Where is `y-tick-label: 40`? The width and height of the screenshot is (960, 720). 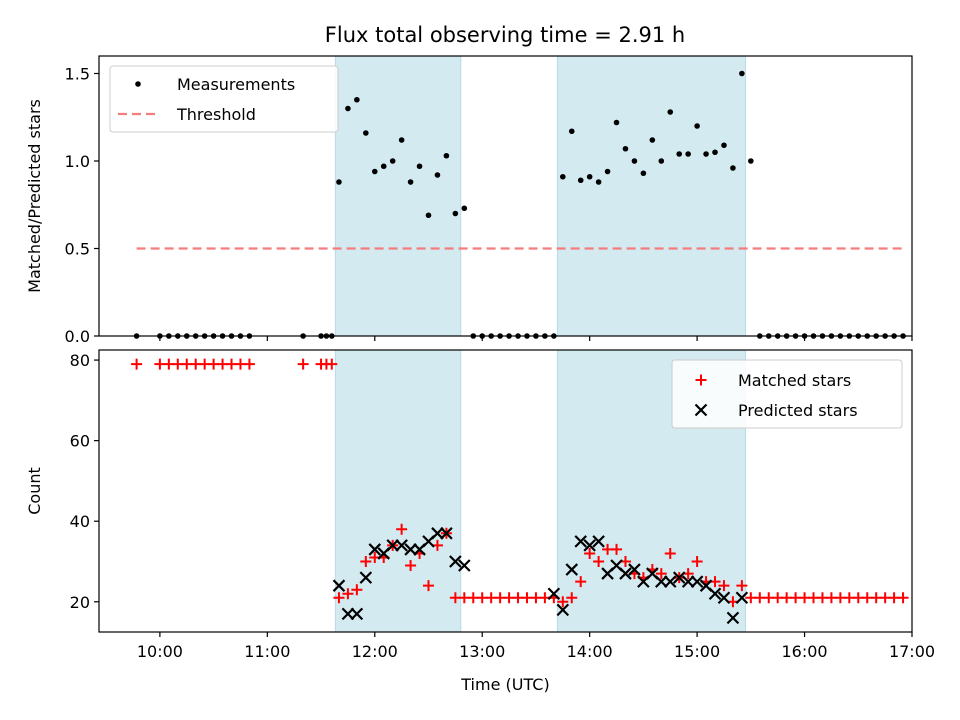
y-tick-label: 40 is located at coordinates (80, 521).